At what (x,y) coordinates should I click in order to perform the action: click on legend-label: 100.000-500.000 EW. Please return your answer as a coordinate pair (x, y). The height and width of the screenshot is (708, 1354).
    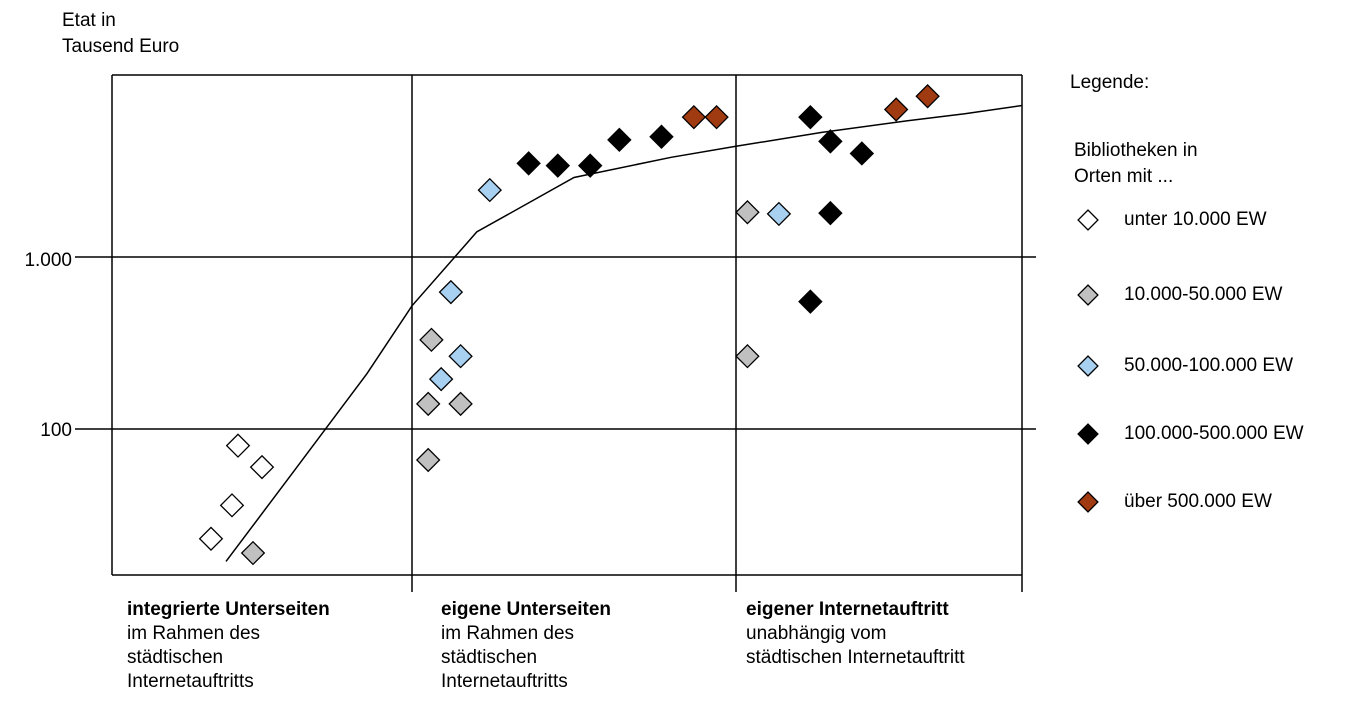
    Looking at the image, I should click on (1214, 433).